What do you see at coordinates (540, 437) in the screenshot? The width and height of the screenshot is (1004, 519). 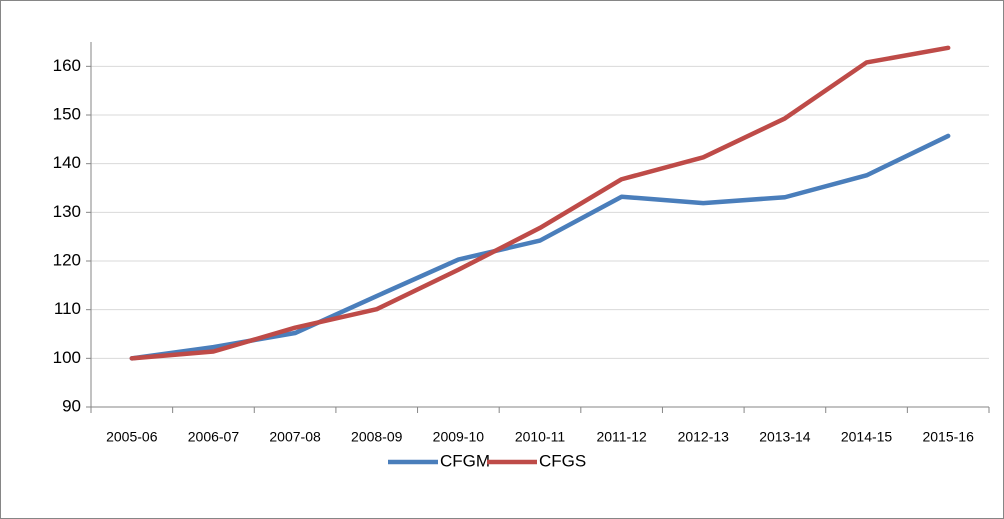 I see `x-tick-label: 2010-11` at bounding box center [540, 437].